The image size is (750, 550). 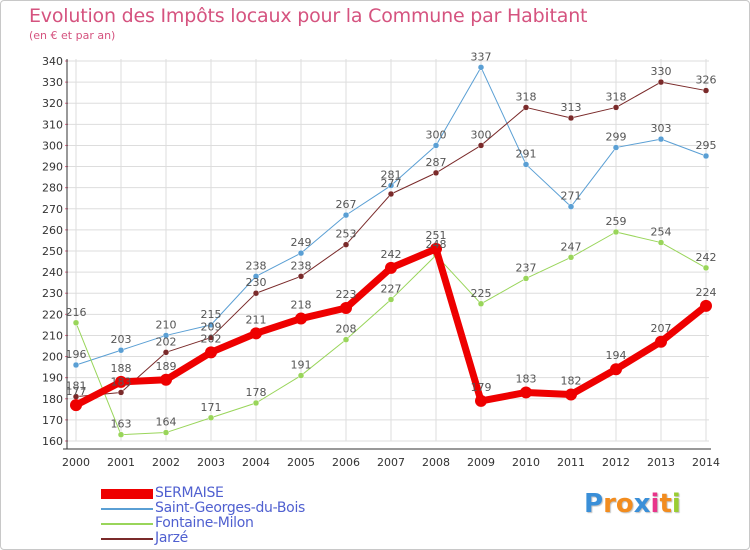 What do you see at coordinates (301, 305) in the screenshot?
I see `data-label: 218` at bounding box center [301, 305].